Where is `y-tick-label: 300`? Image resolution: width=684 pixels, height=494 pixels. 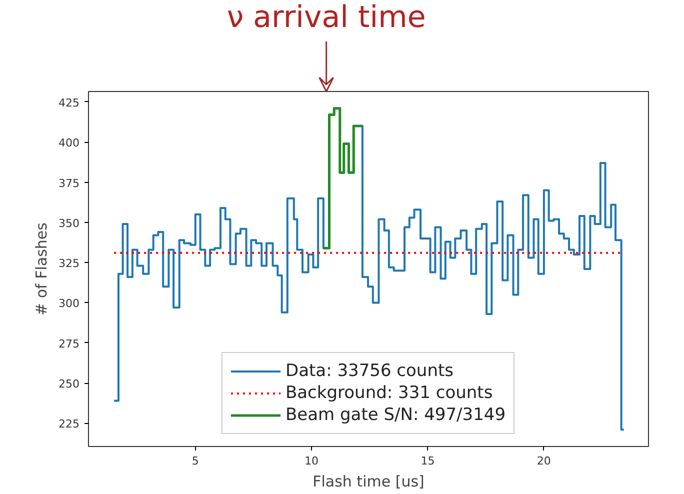
y-tick-label: 300 is located at coordinates (69, 303).